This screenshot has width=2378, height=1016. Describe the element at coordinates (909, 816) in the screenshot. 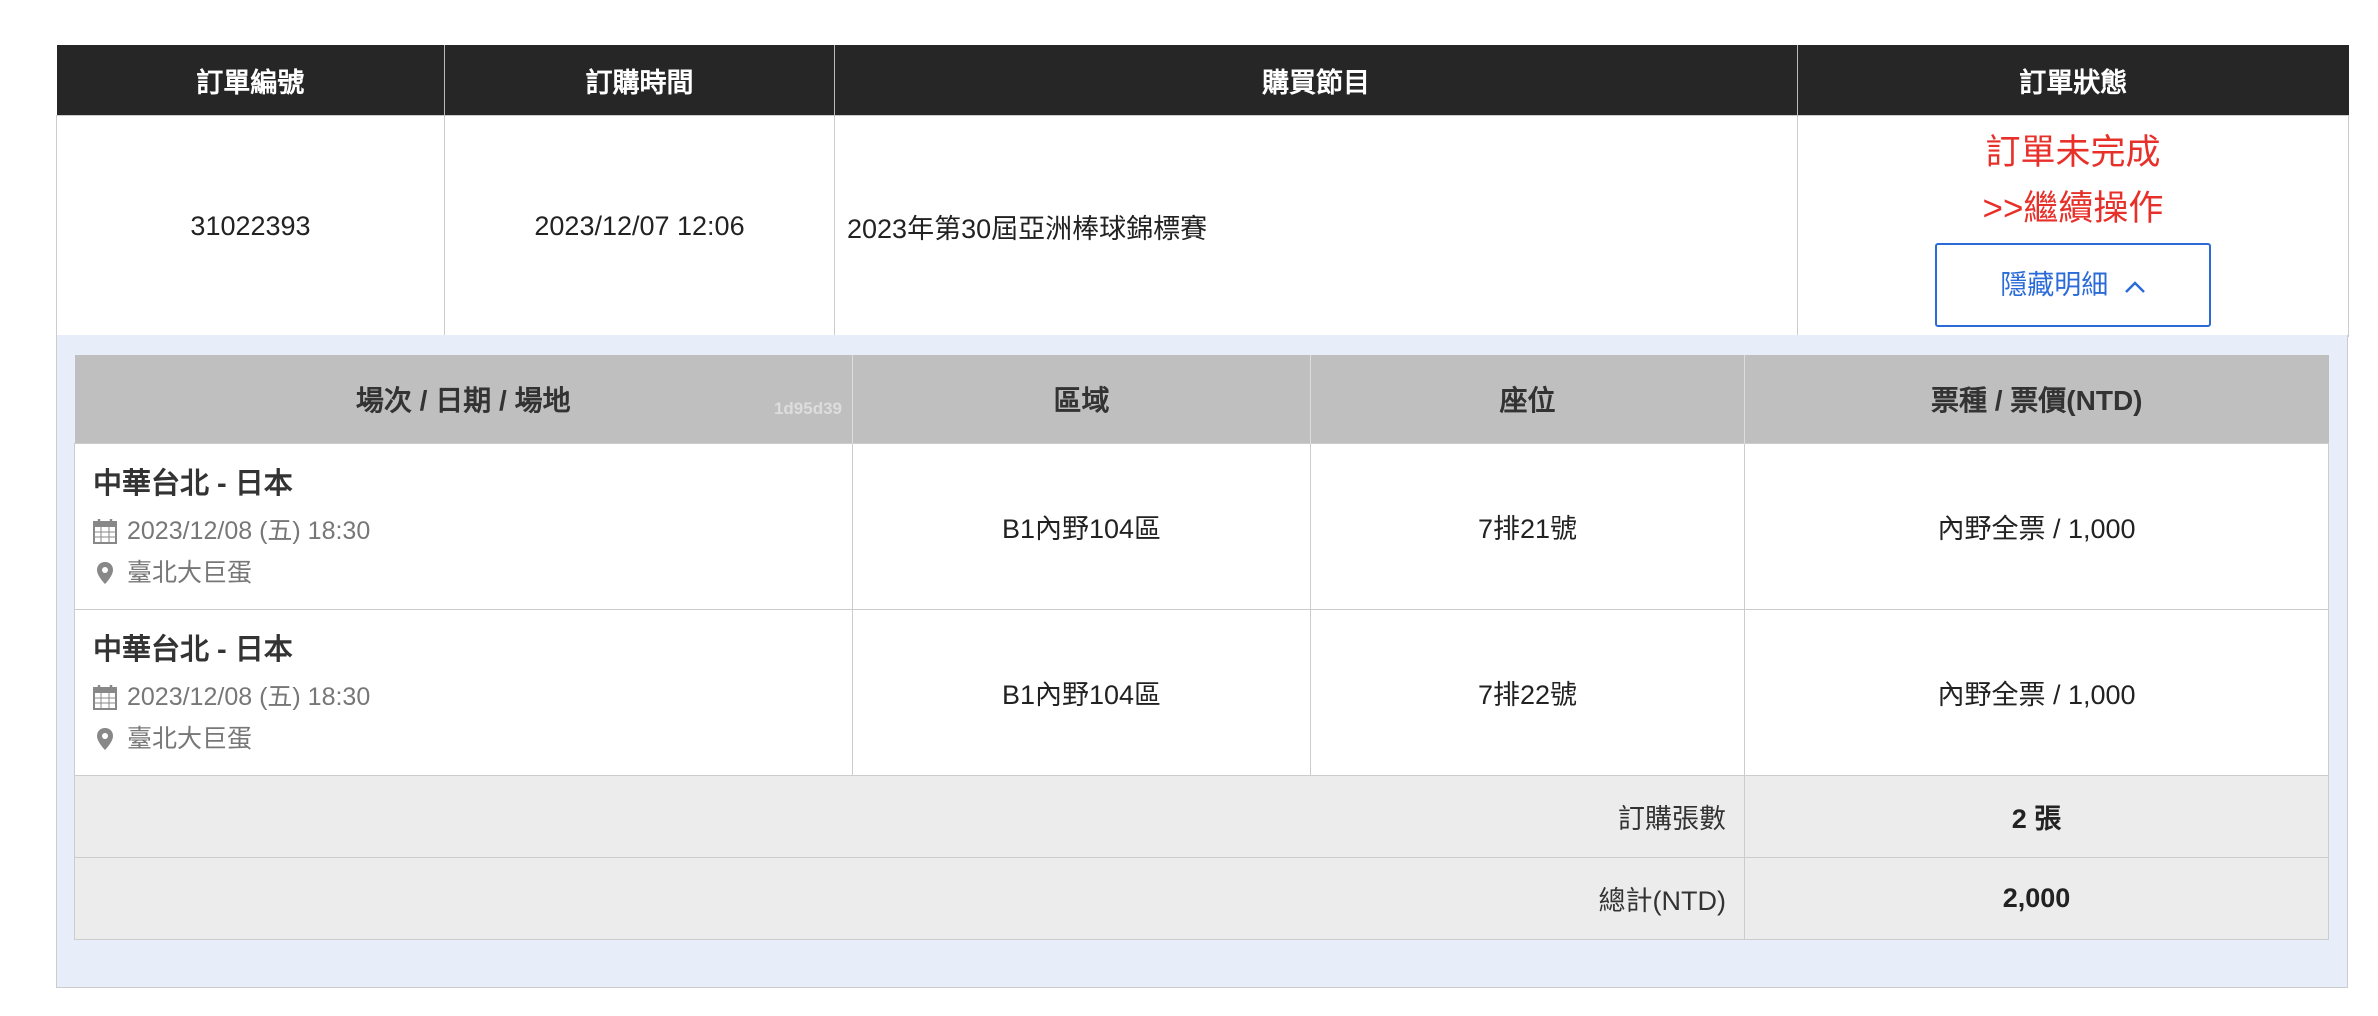

I see `ticket-count-label: 訂購張數` at that location.